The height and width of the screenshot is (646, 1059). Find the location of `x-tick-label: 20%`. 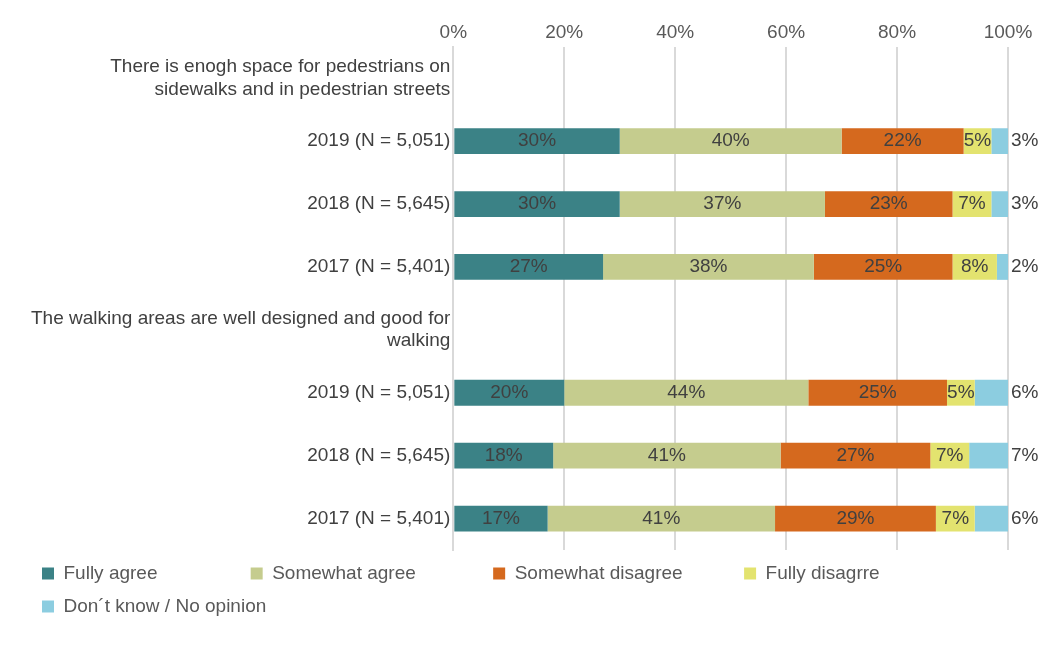

x-tick-label: 20% is located at coordinates (564, 31).